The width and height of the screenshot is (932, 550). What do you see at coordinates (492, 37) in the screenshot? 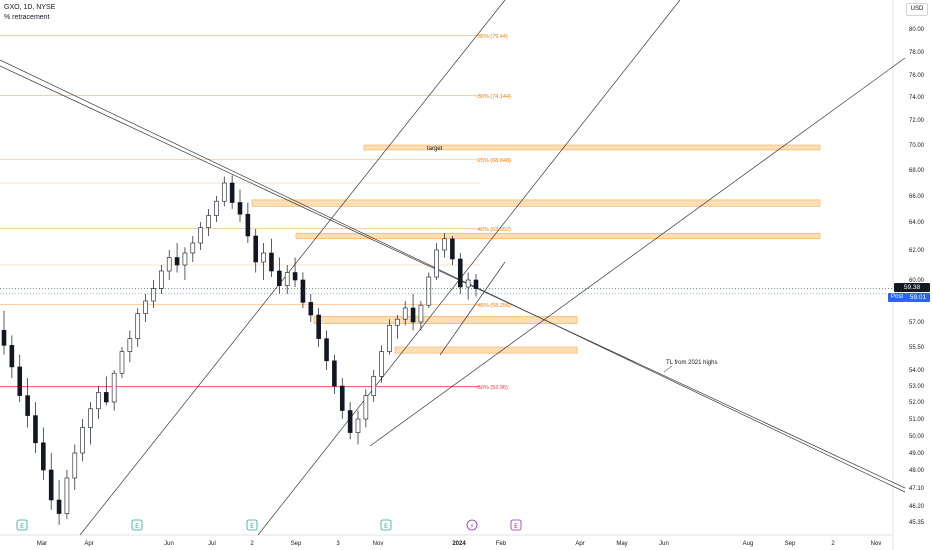
I see `fib-label: -35% (79.44)` at bounding box center [492, 37].